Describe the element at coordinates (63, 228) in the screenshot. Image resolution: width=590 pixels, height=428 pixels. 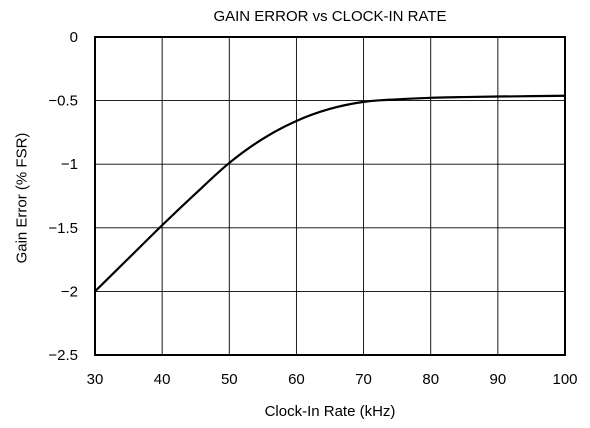
I see `y-tick-label: −1.5` at that location.